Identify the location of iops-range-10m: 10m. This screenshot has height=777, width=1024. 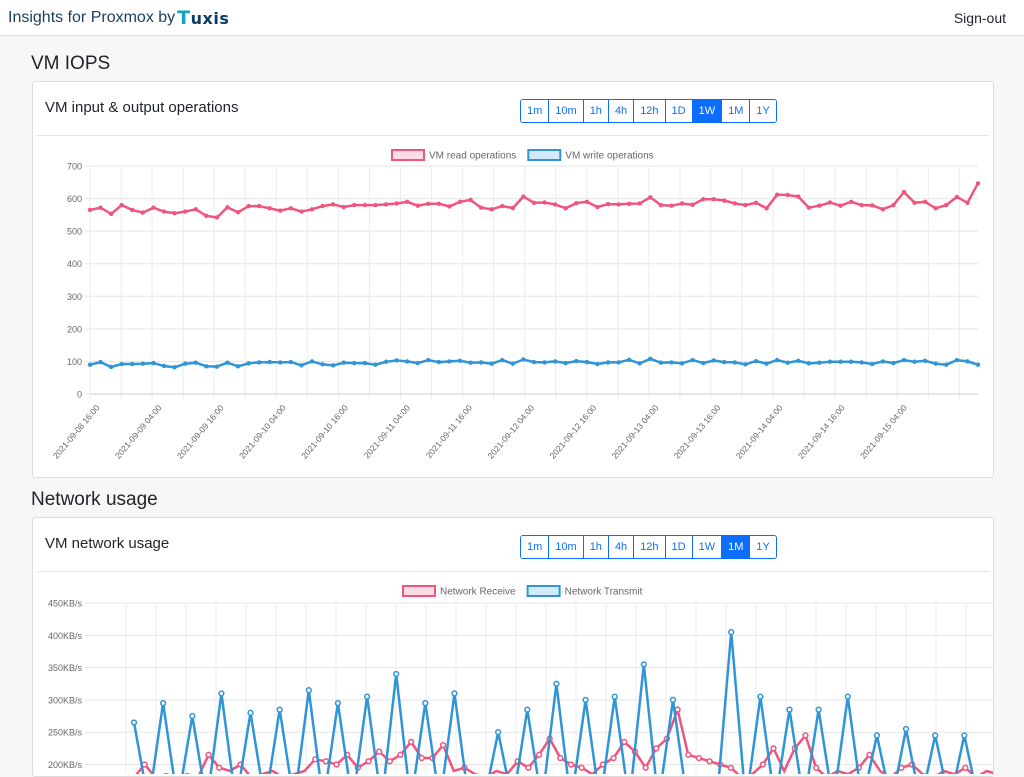
(566, 111).